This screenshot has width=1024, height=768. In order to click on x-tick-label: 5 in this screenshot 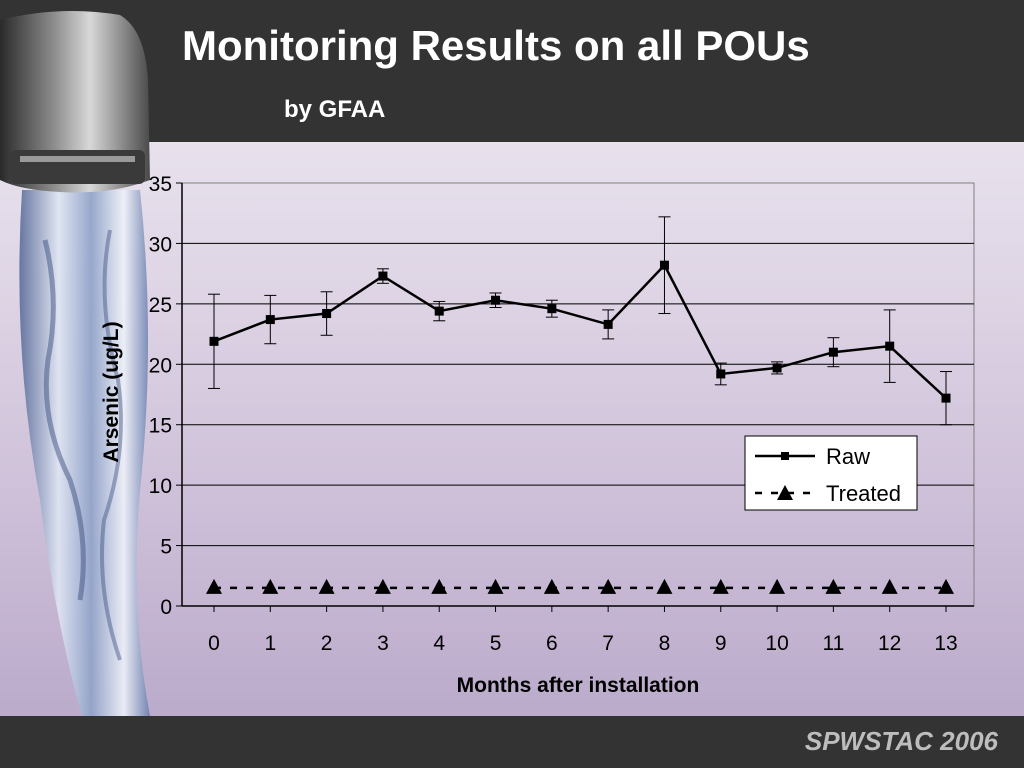, I will do `click(496, 643)`.